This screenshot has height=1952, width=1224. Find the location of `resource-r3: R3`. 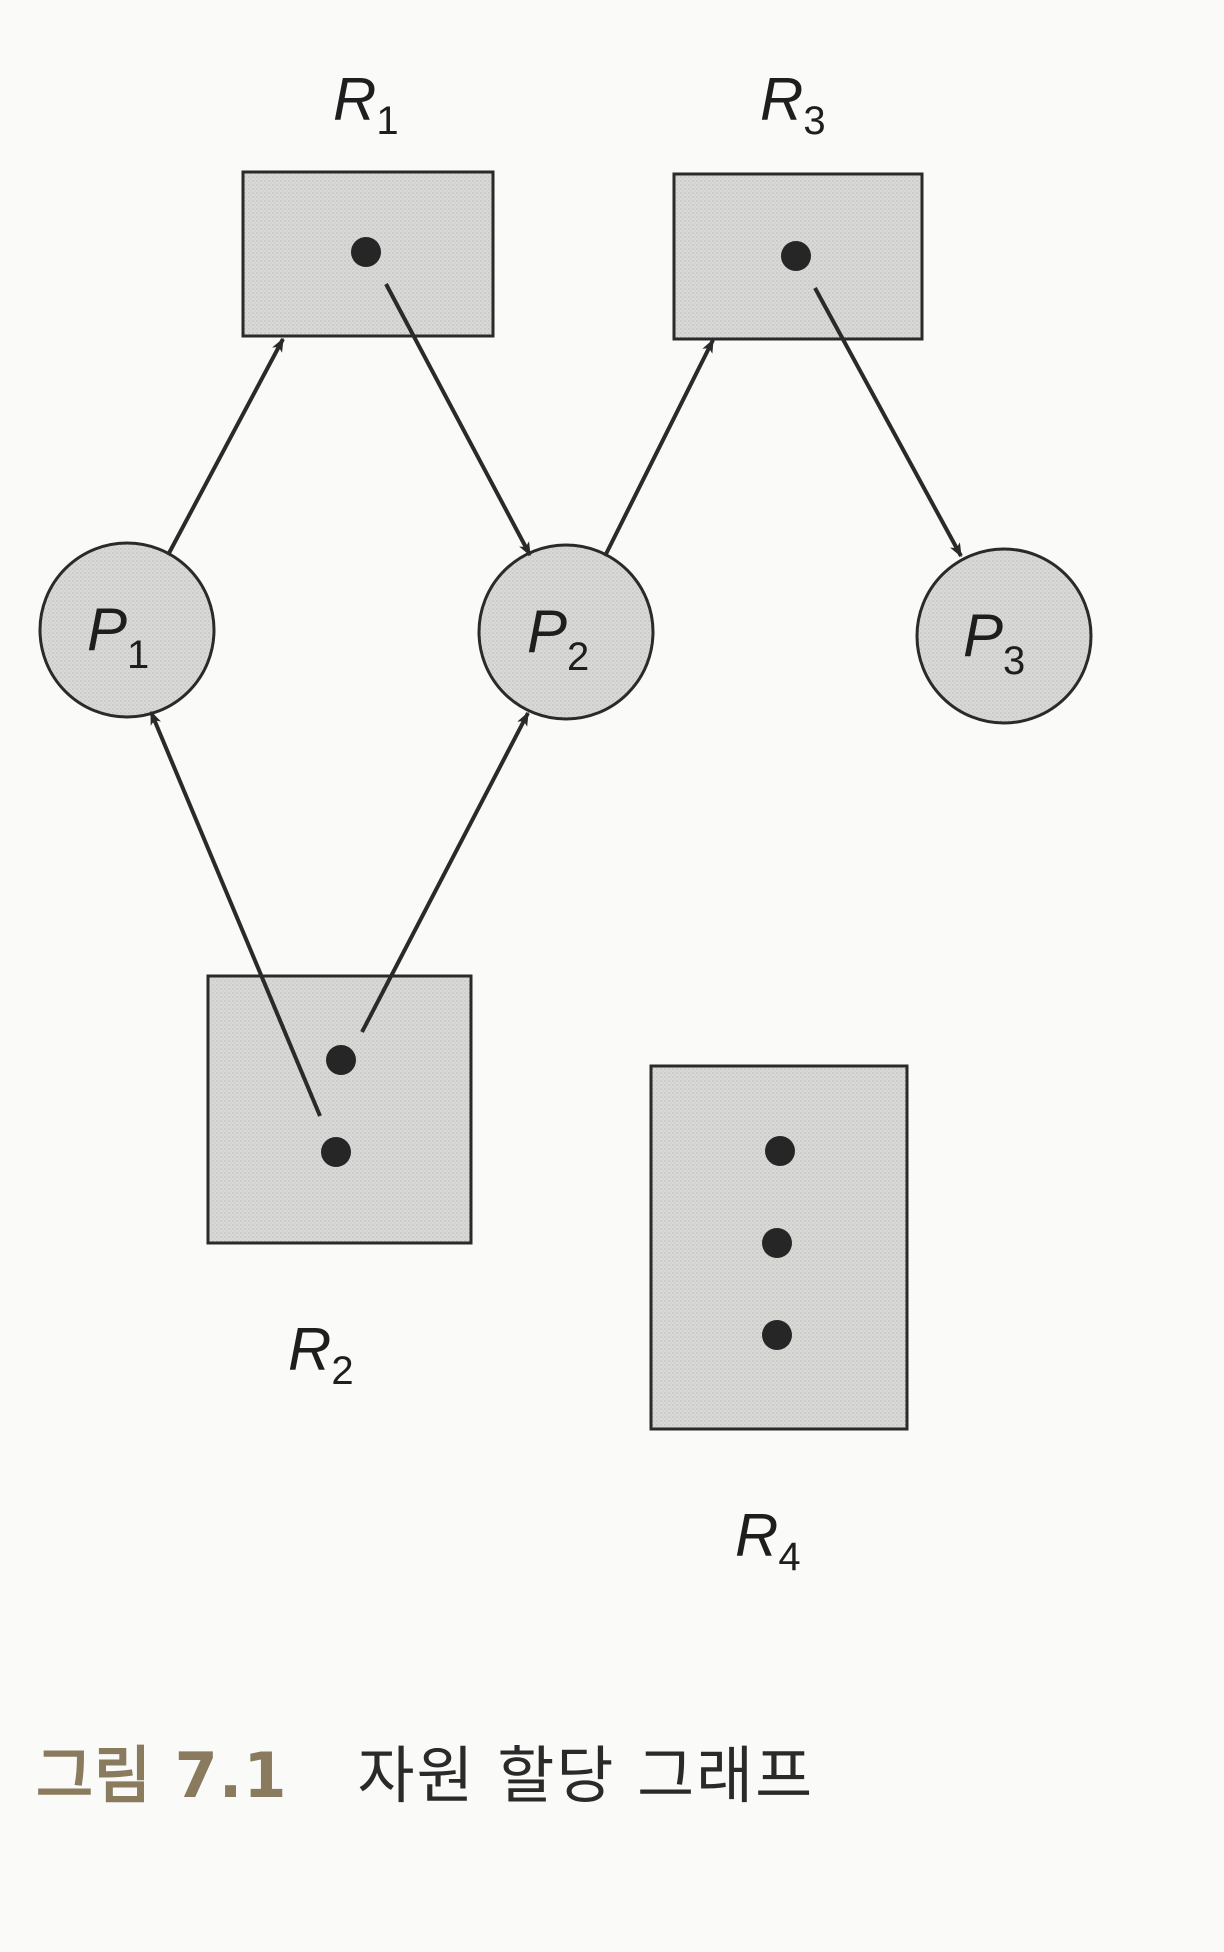

resource-r3: R3 is located at coordinates (798, 203).